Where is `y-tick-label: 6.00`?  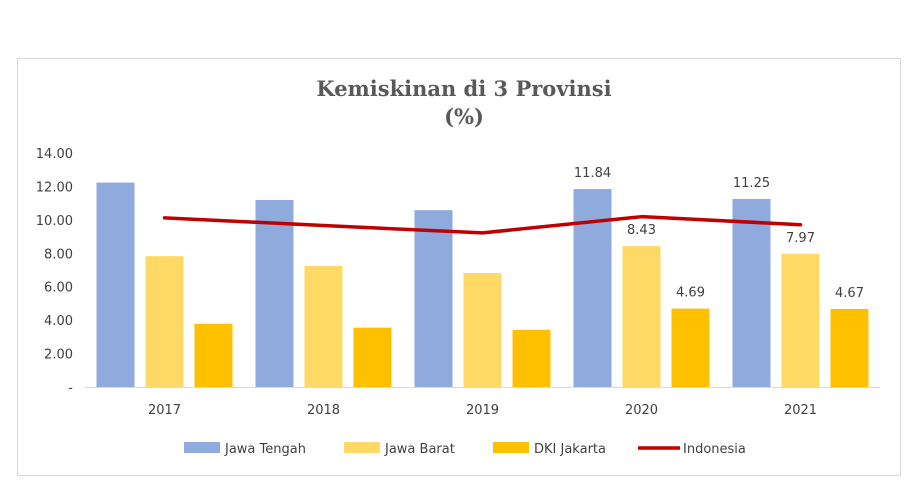
y-tick-label: 6.00 is located at coordinates (58, 288).